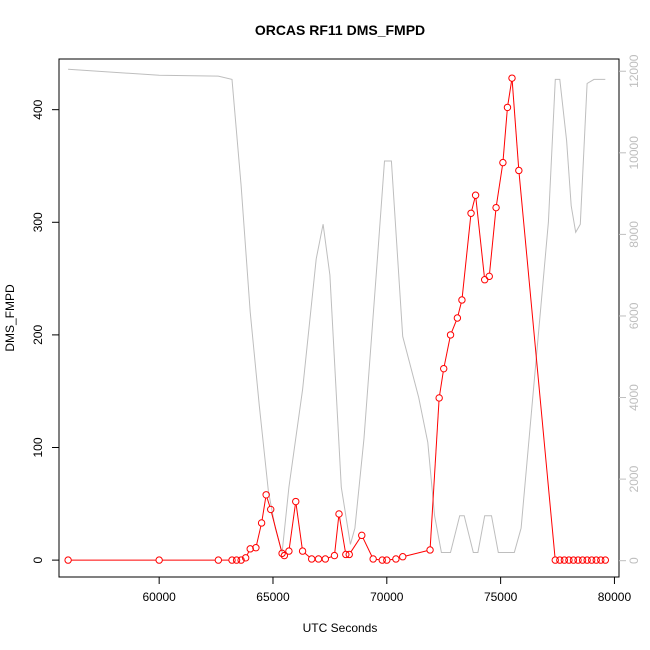  I want to click on y2-tick-label: 2000, so click(634, 478).